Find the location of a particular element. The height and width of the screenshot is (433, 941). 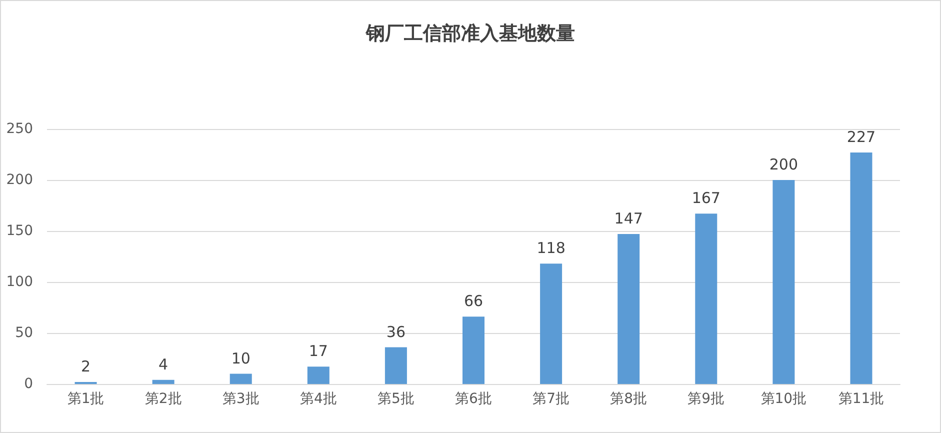

data-label: 227 is located at coordinates (861, 137).